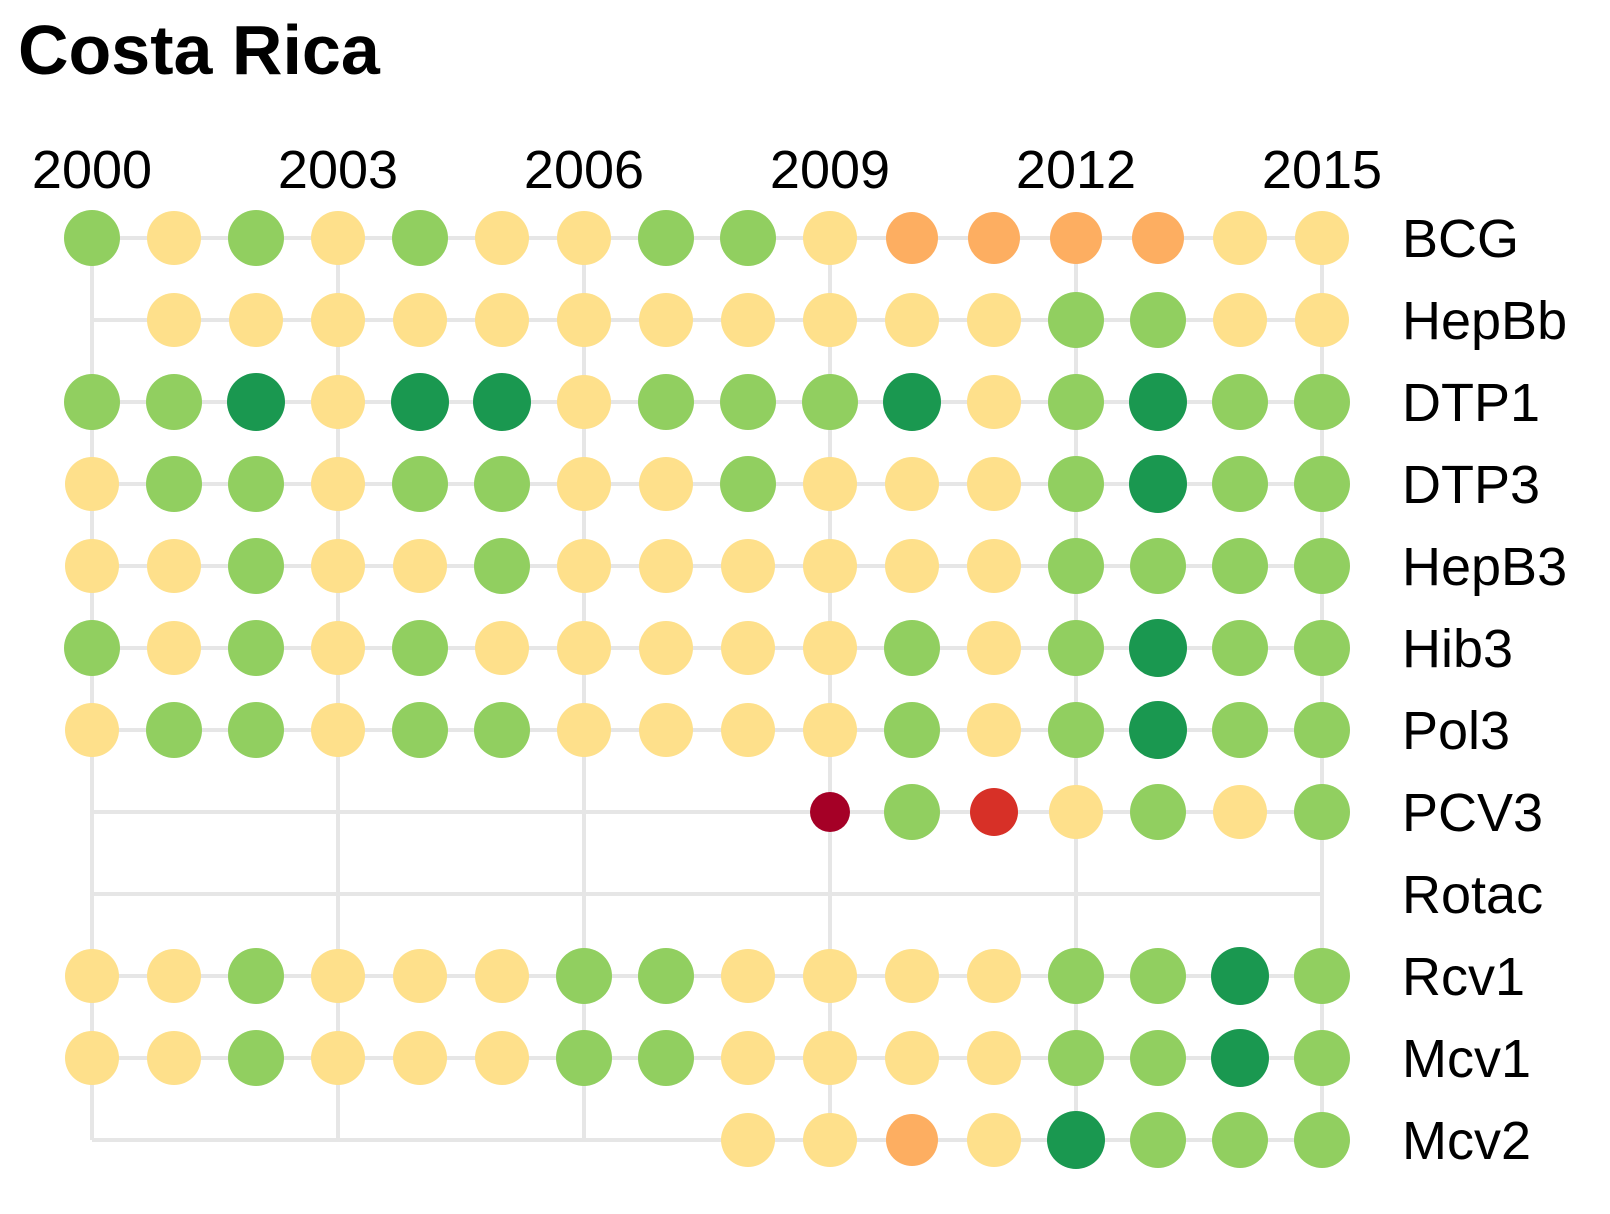 The height and width of the screenshot is (1214, 1610). What do you see at coordinates (1460, 239) in the screenshot?
I see `row-label: BCG` at bounding box center [1460, 239].